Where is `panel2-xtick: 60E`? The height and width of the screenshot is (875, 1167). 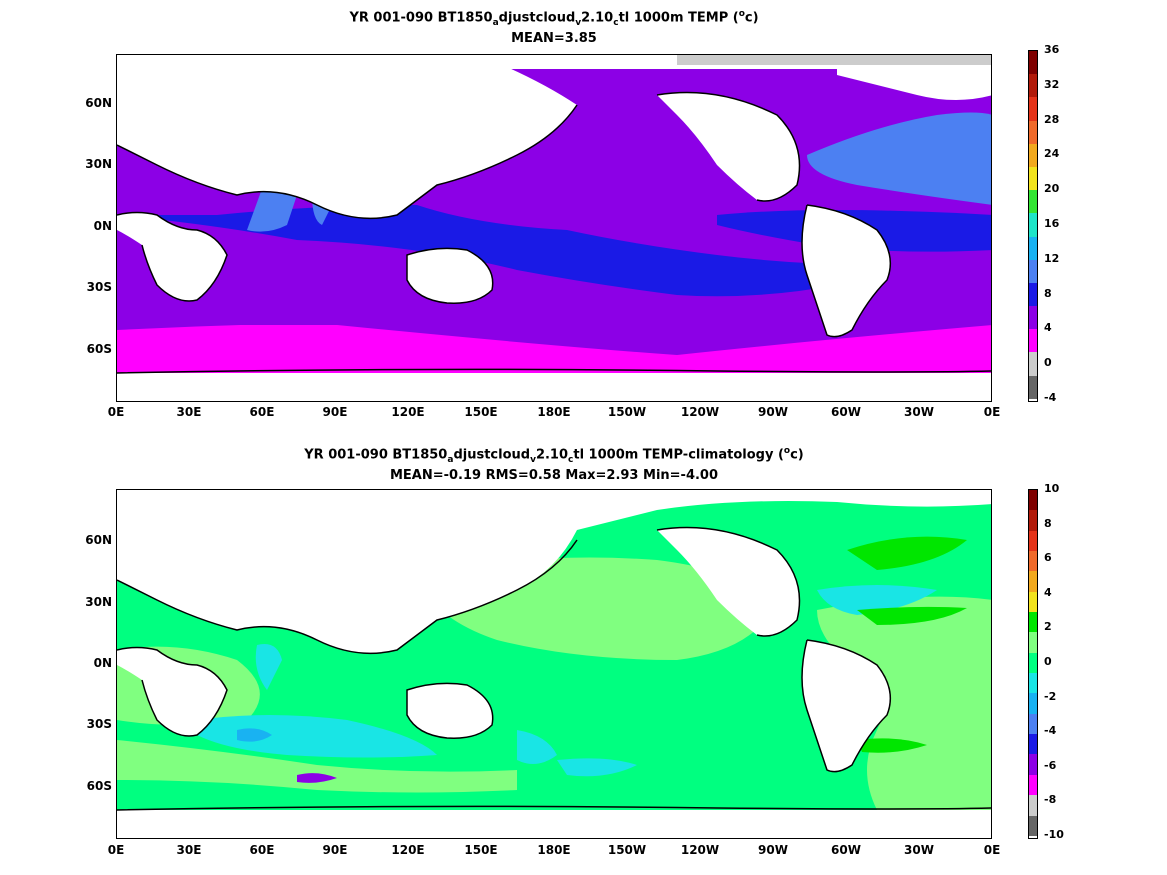
panel2-xtick: 60E is located at coordinates (262, 850).